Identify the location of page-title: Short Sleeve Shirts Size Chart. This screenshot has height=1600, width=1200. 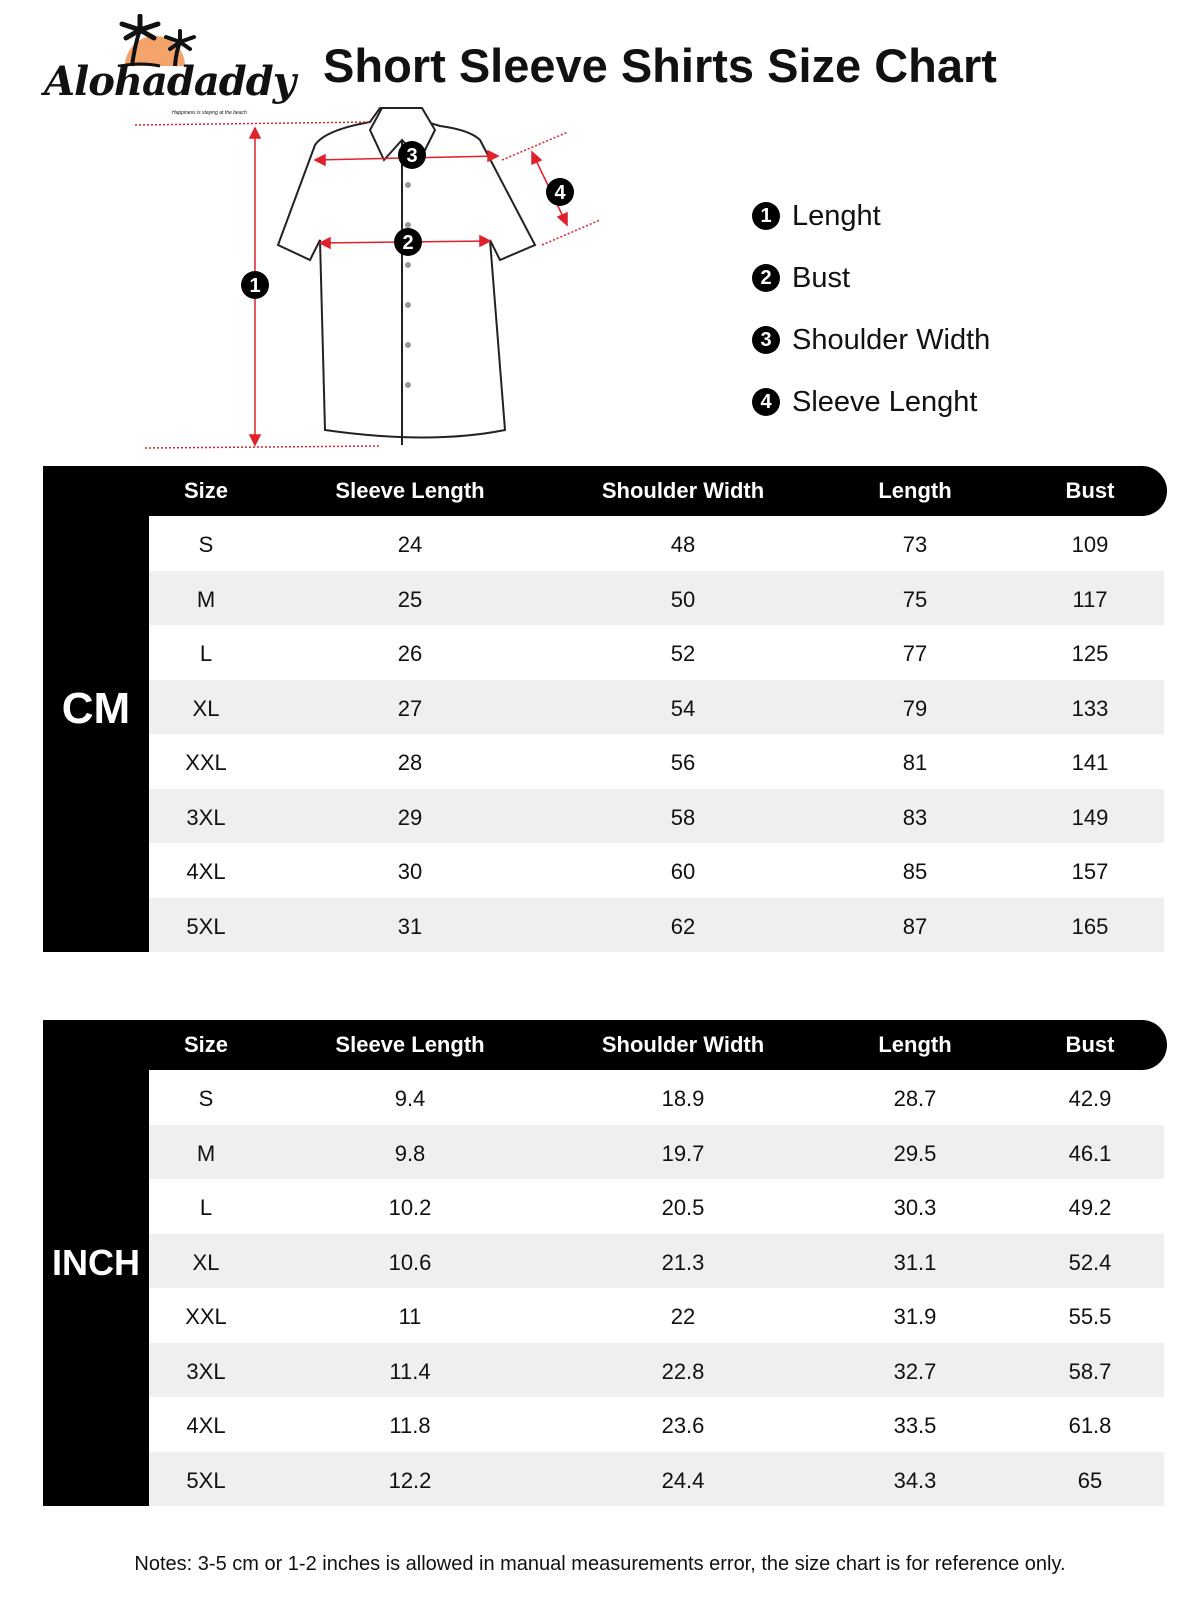
(660, 65).